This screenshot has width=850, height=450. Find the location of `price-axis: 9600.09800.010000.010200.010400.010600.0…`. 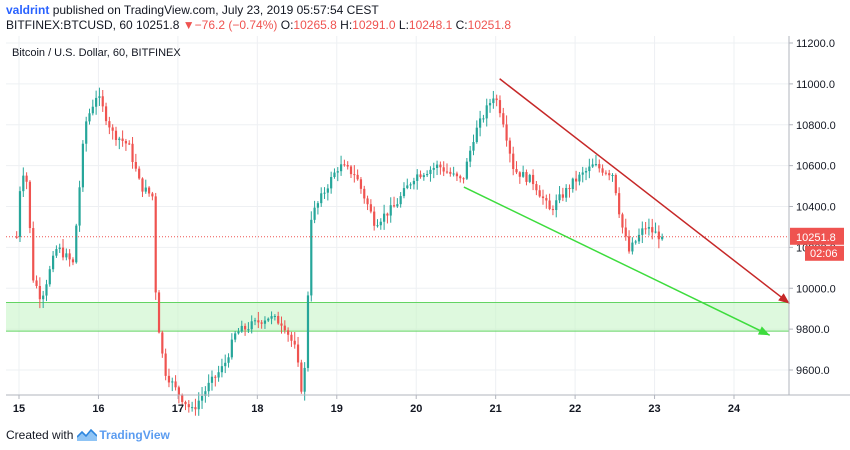

price-axis: 9600.09800.010000.010200.010400.010600.0… is located at coordinates (812, 207).